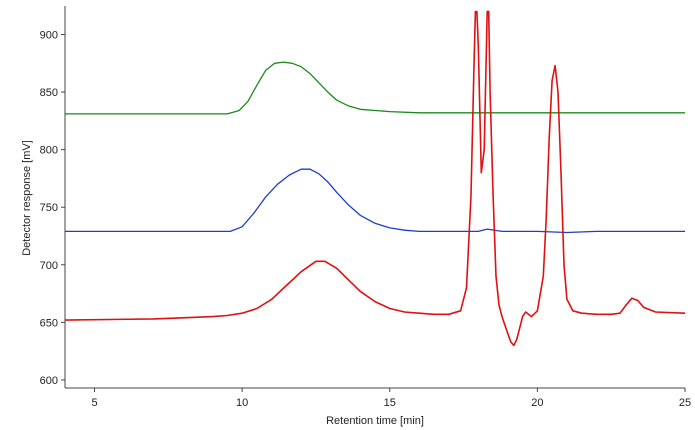 Image resolution: width=695 pixels, height=430 pixels. I want to click on y-tick-label: 700, so click(49, 266).